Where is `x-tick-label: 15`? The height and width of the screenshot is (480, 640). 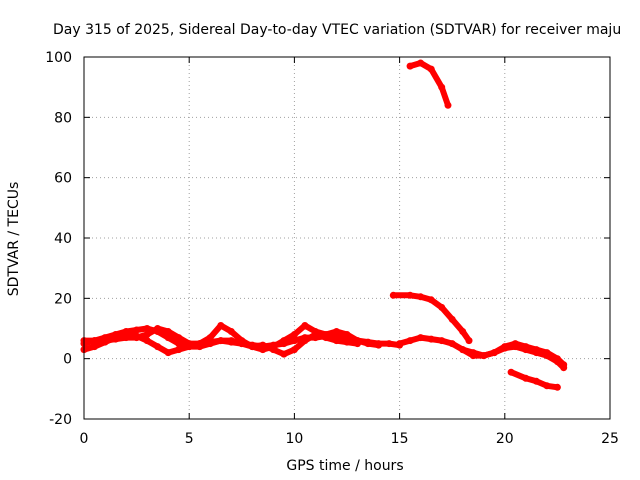 x-tick-label: 15 is located at coordinates (400, 439).